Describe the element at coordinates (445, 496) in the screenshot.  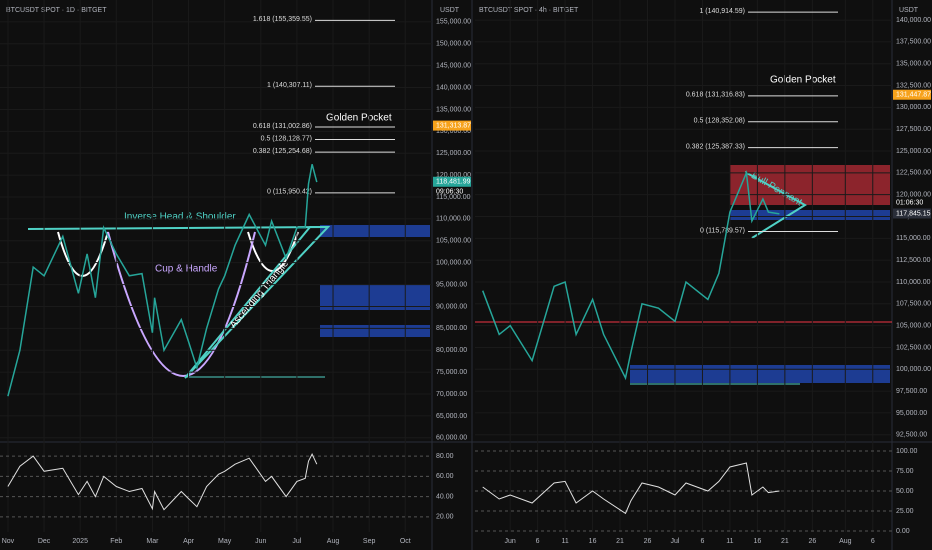
I see `rsi-tick-label: 40.00` at that location.